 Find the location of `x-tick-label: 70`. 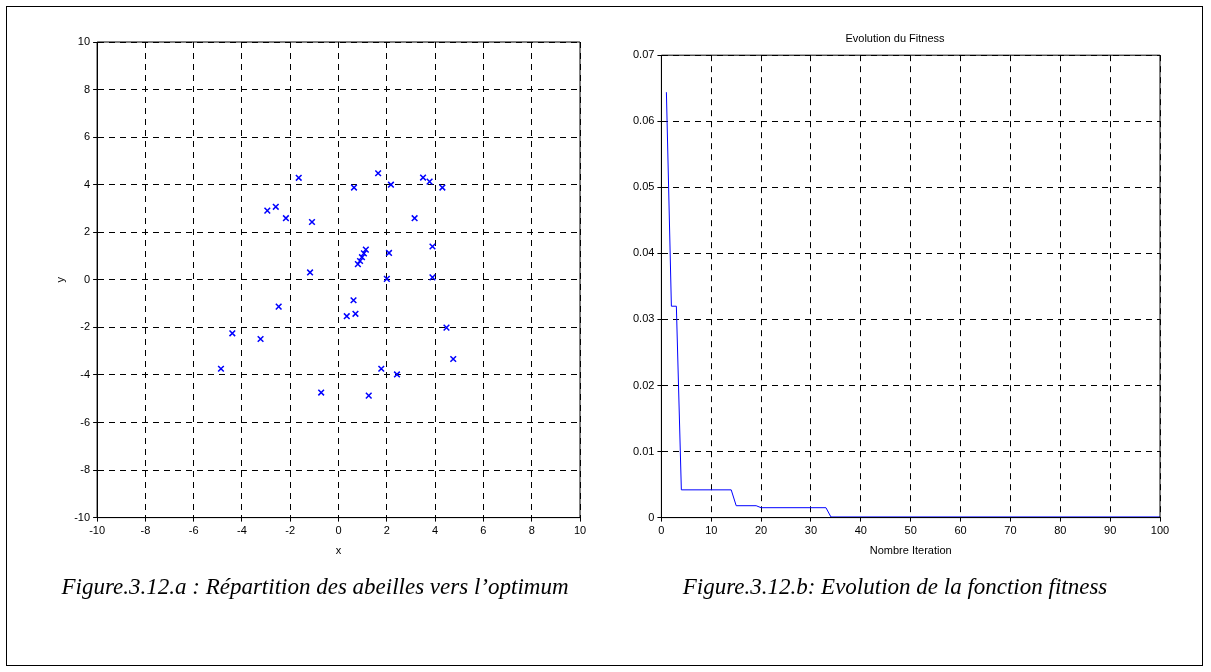

x-tick-label: 70 is located at coordinates (1010, 530).